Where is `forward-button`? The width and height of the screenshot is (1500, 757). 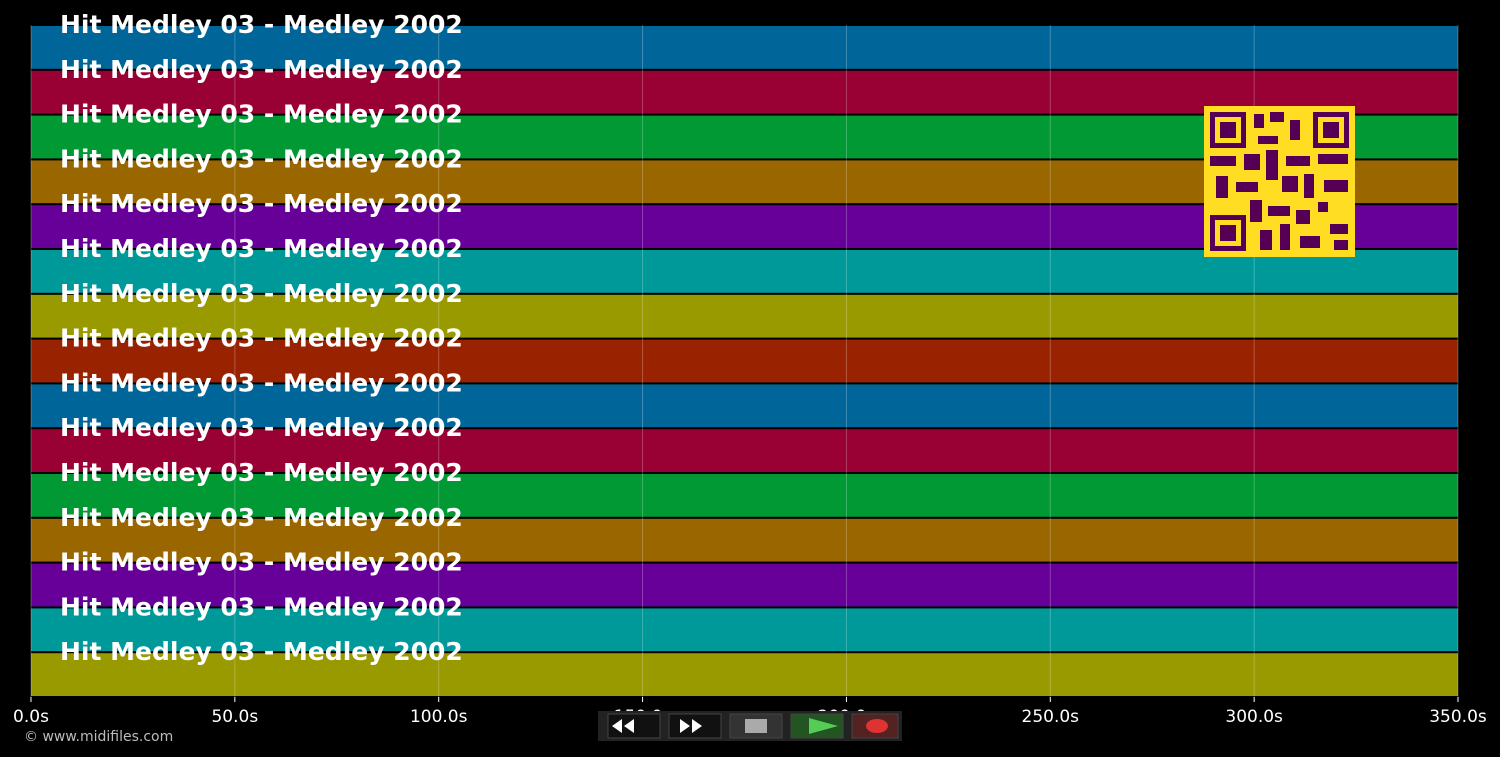 forward-button is located at coordinates (695, 726).